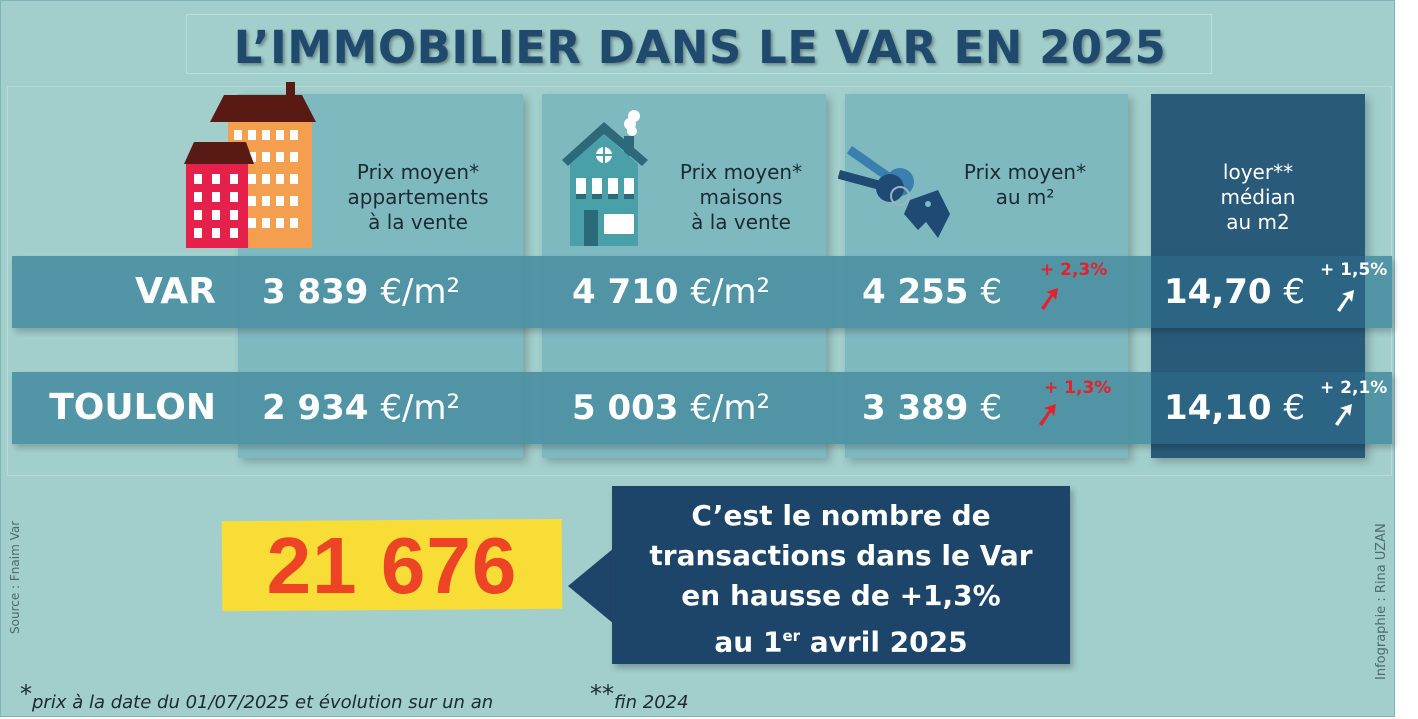 Image resolution: width=1418 pixels, height=719 pixels. What do you see at coordinates (175, 291) in the screenshot?
I see `row-label-var: VAR` at bounding box center [175, 291].